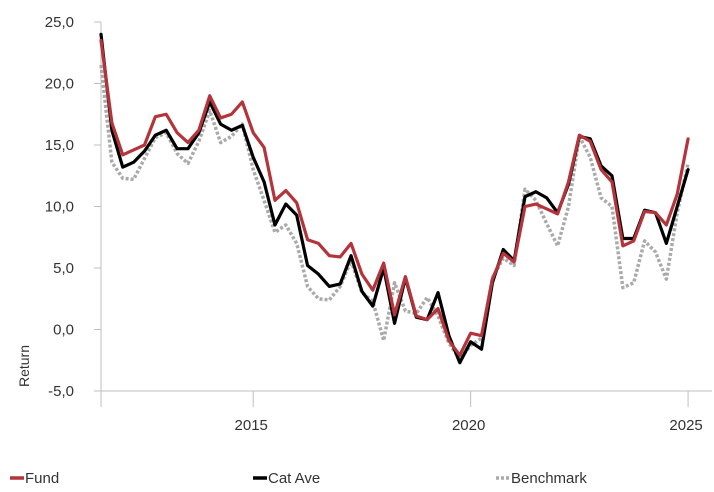 This screenshot has height=492, width=714. I want to click on x-tick-label: 2025, so click(685, 425).